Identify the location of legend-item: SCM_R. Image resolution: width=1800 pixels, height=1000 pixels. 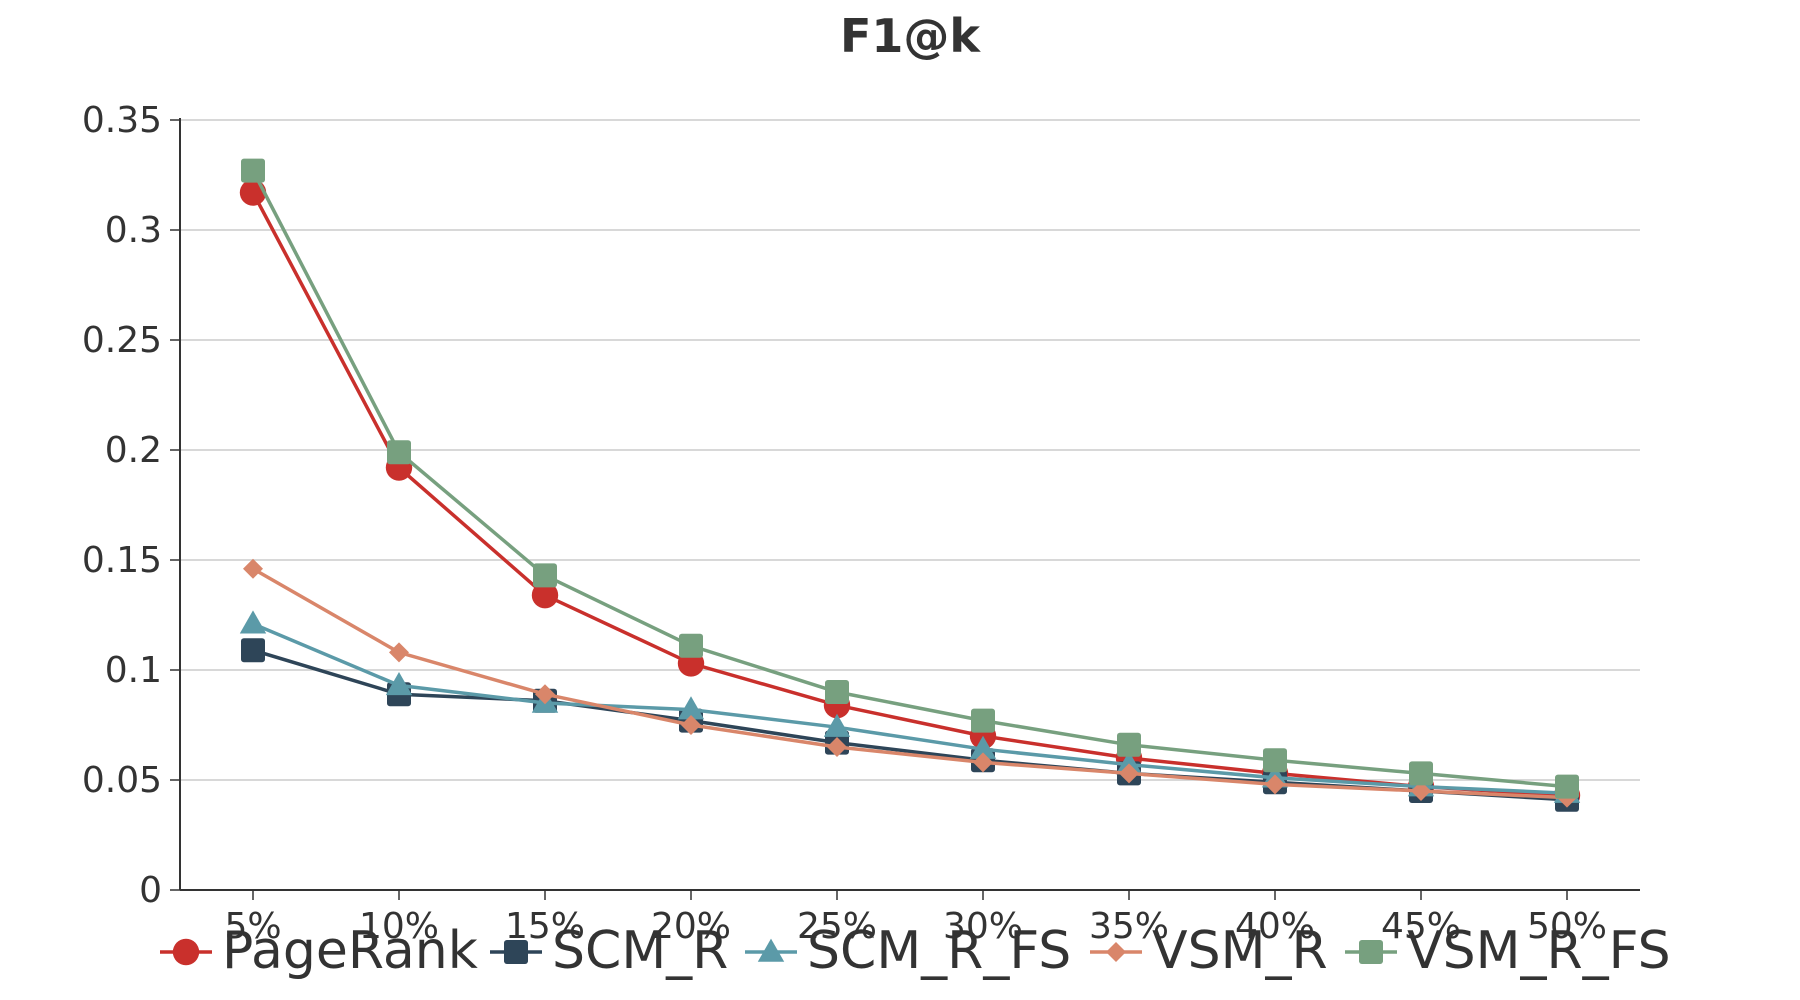
(609, 951).